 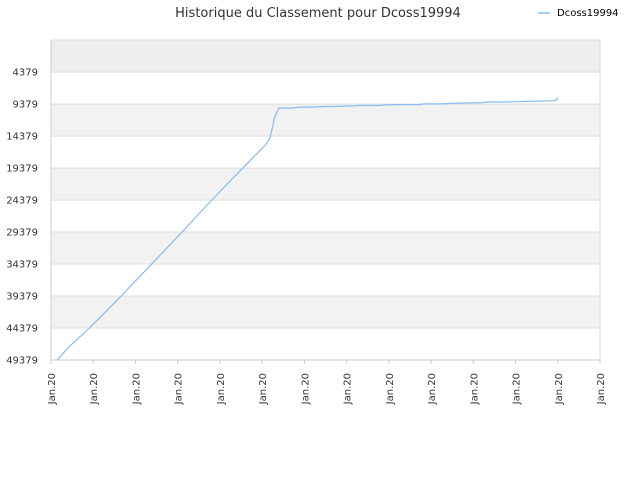 I want to click on legend-label: Dcoss19994, so click(x=588, y=13).